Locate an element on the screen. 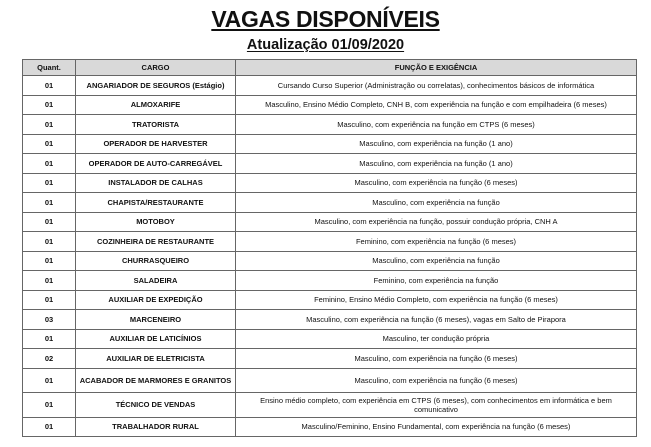 This screenshot has height=447, width=651. update-date: Atualização 01/09/2020 is located at coordinates (325, 45).